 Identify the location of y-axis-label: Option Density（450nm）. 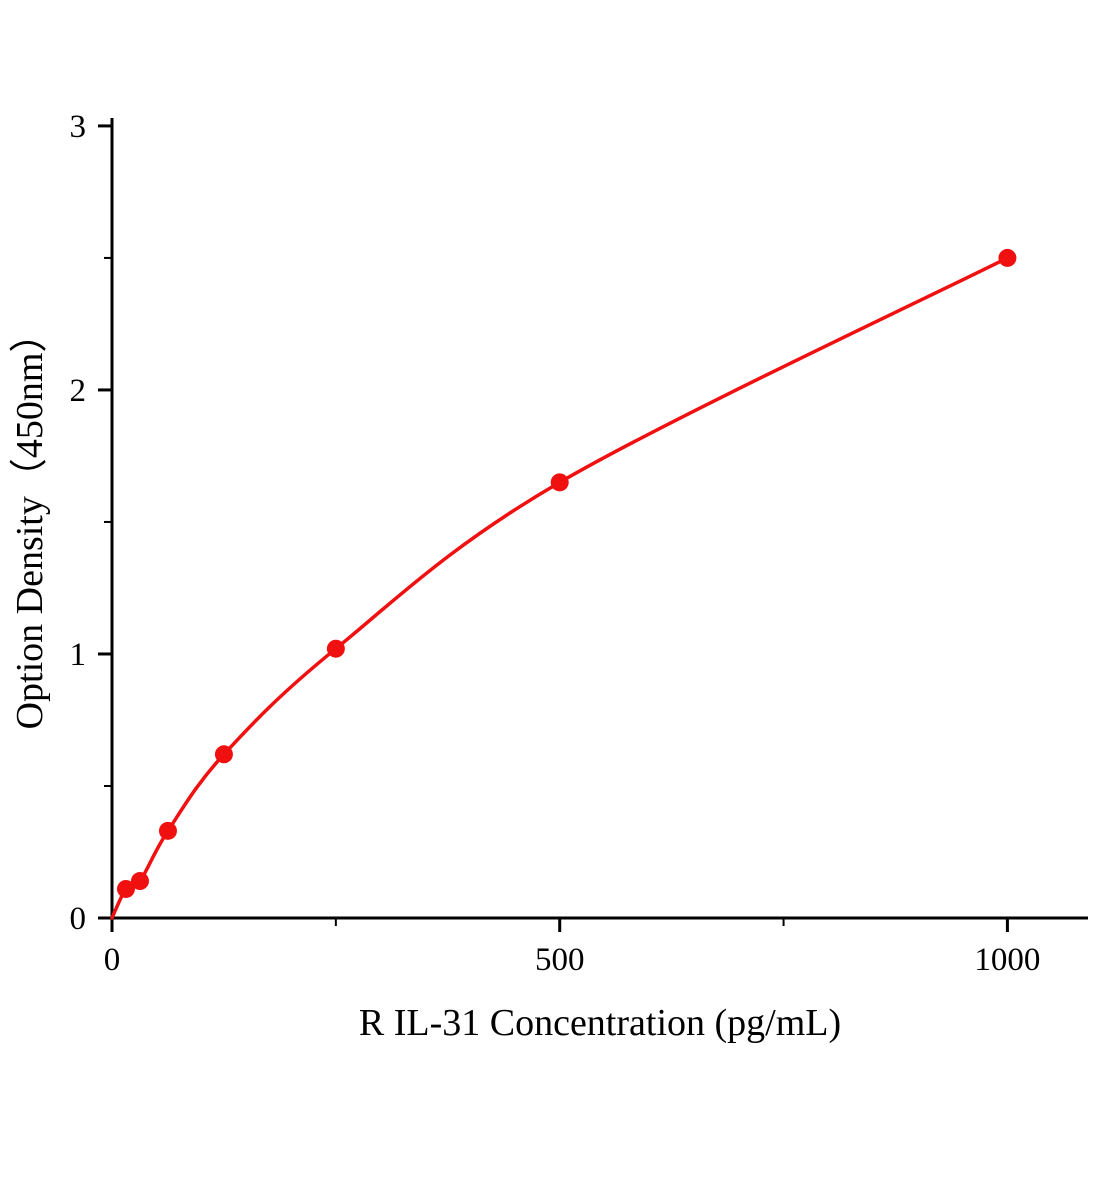
(30, 522).